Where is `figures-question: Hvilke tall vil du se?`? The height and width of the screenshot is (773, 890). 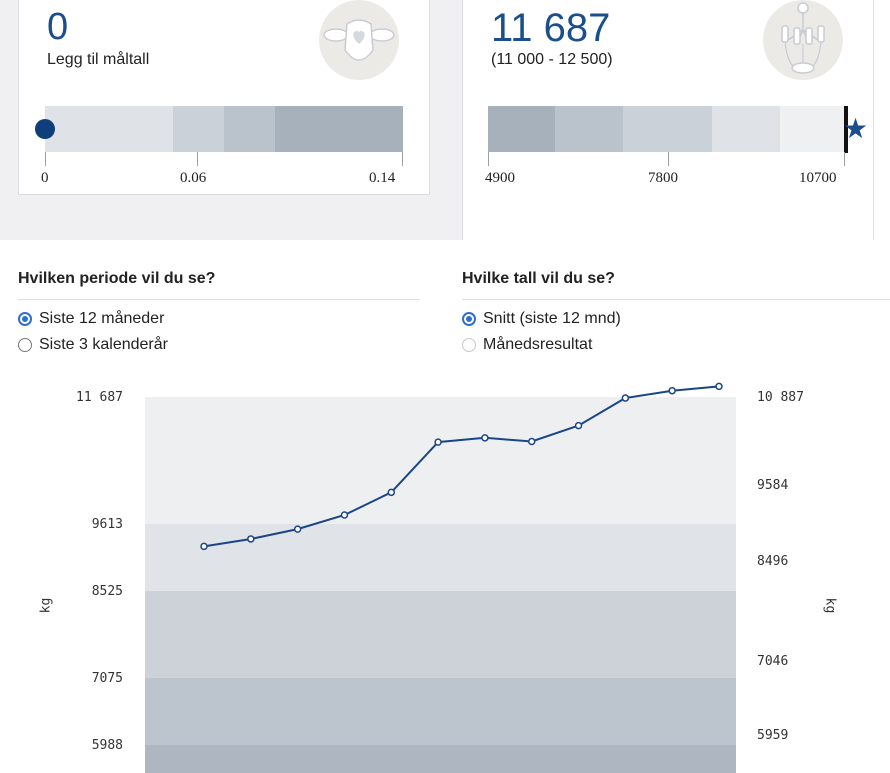 figures-question: Hvilke tall vil du se? is located at coordinates (538, 278).